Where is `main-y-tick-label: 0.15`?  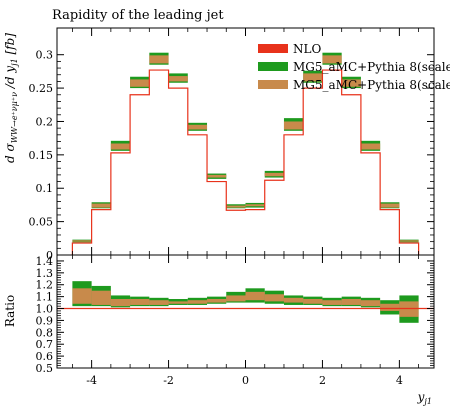 main-y-tick-label: 0.15 is located at coordinates (41, 155).